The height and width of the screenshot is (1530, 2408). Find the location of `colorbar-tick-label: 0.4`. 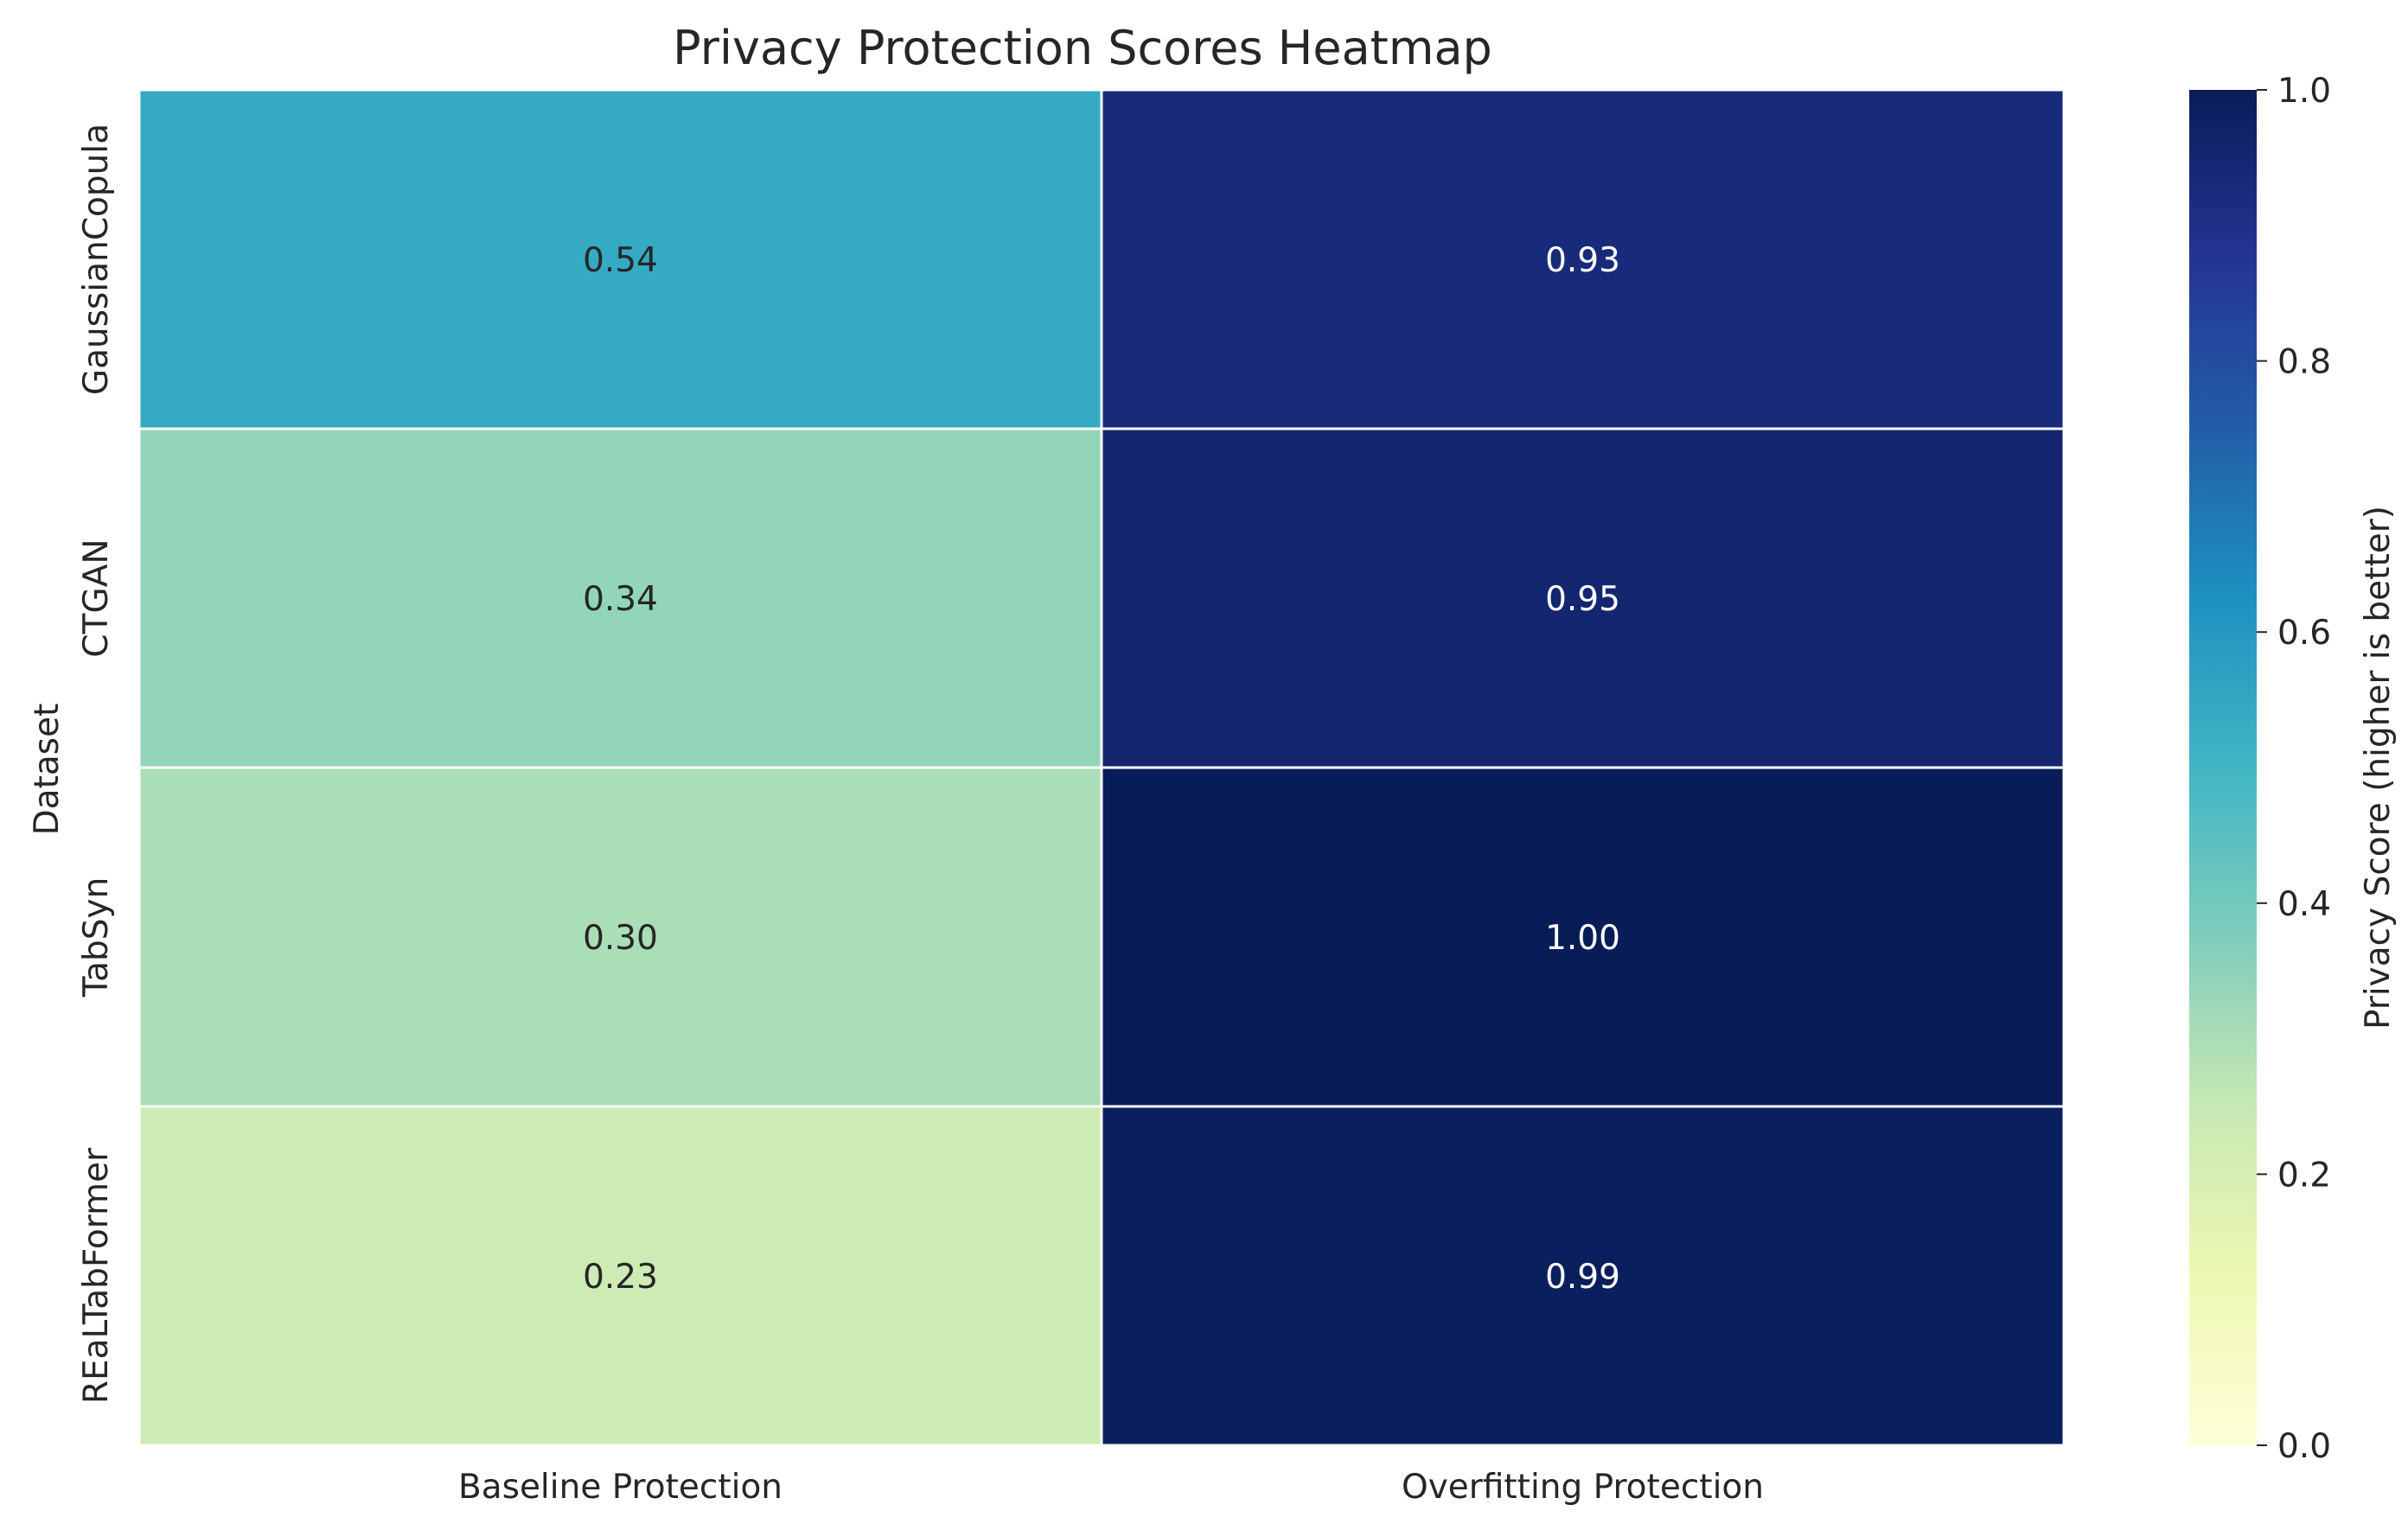

colorbar-tick-label: 0.4 is located at coordinates (2304, 905).